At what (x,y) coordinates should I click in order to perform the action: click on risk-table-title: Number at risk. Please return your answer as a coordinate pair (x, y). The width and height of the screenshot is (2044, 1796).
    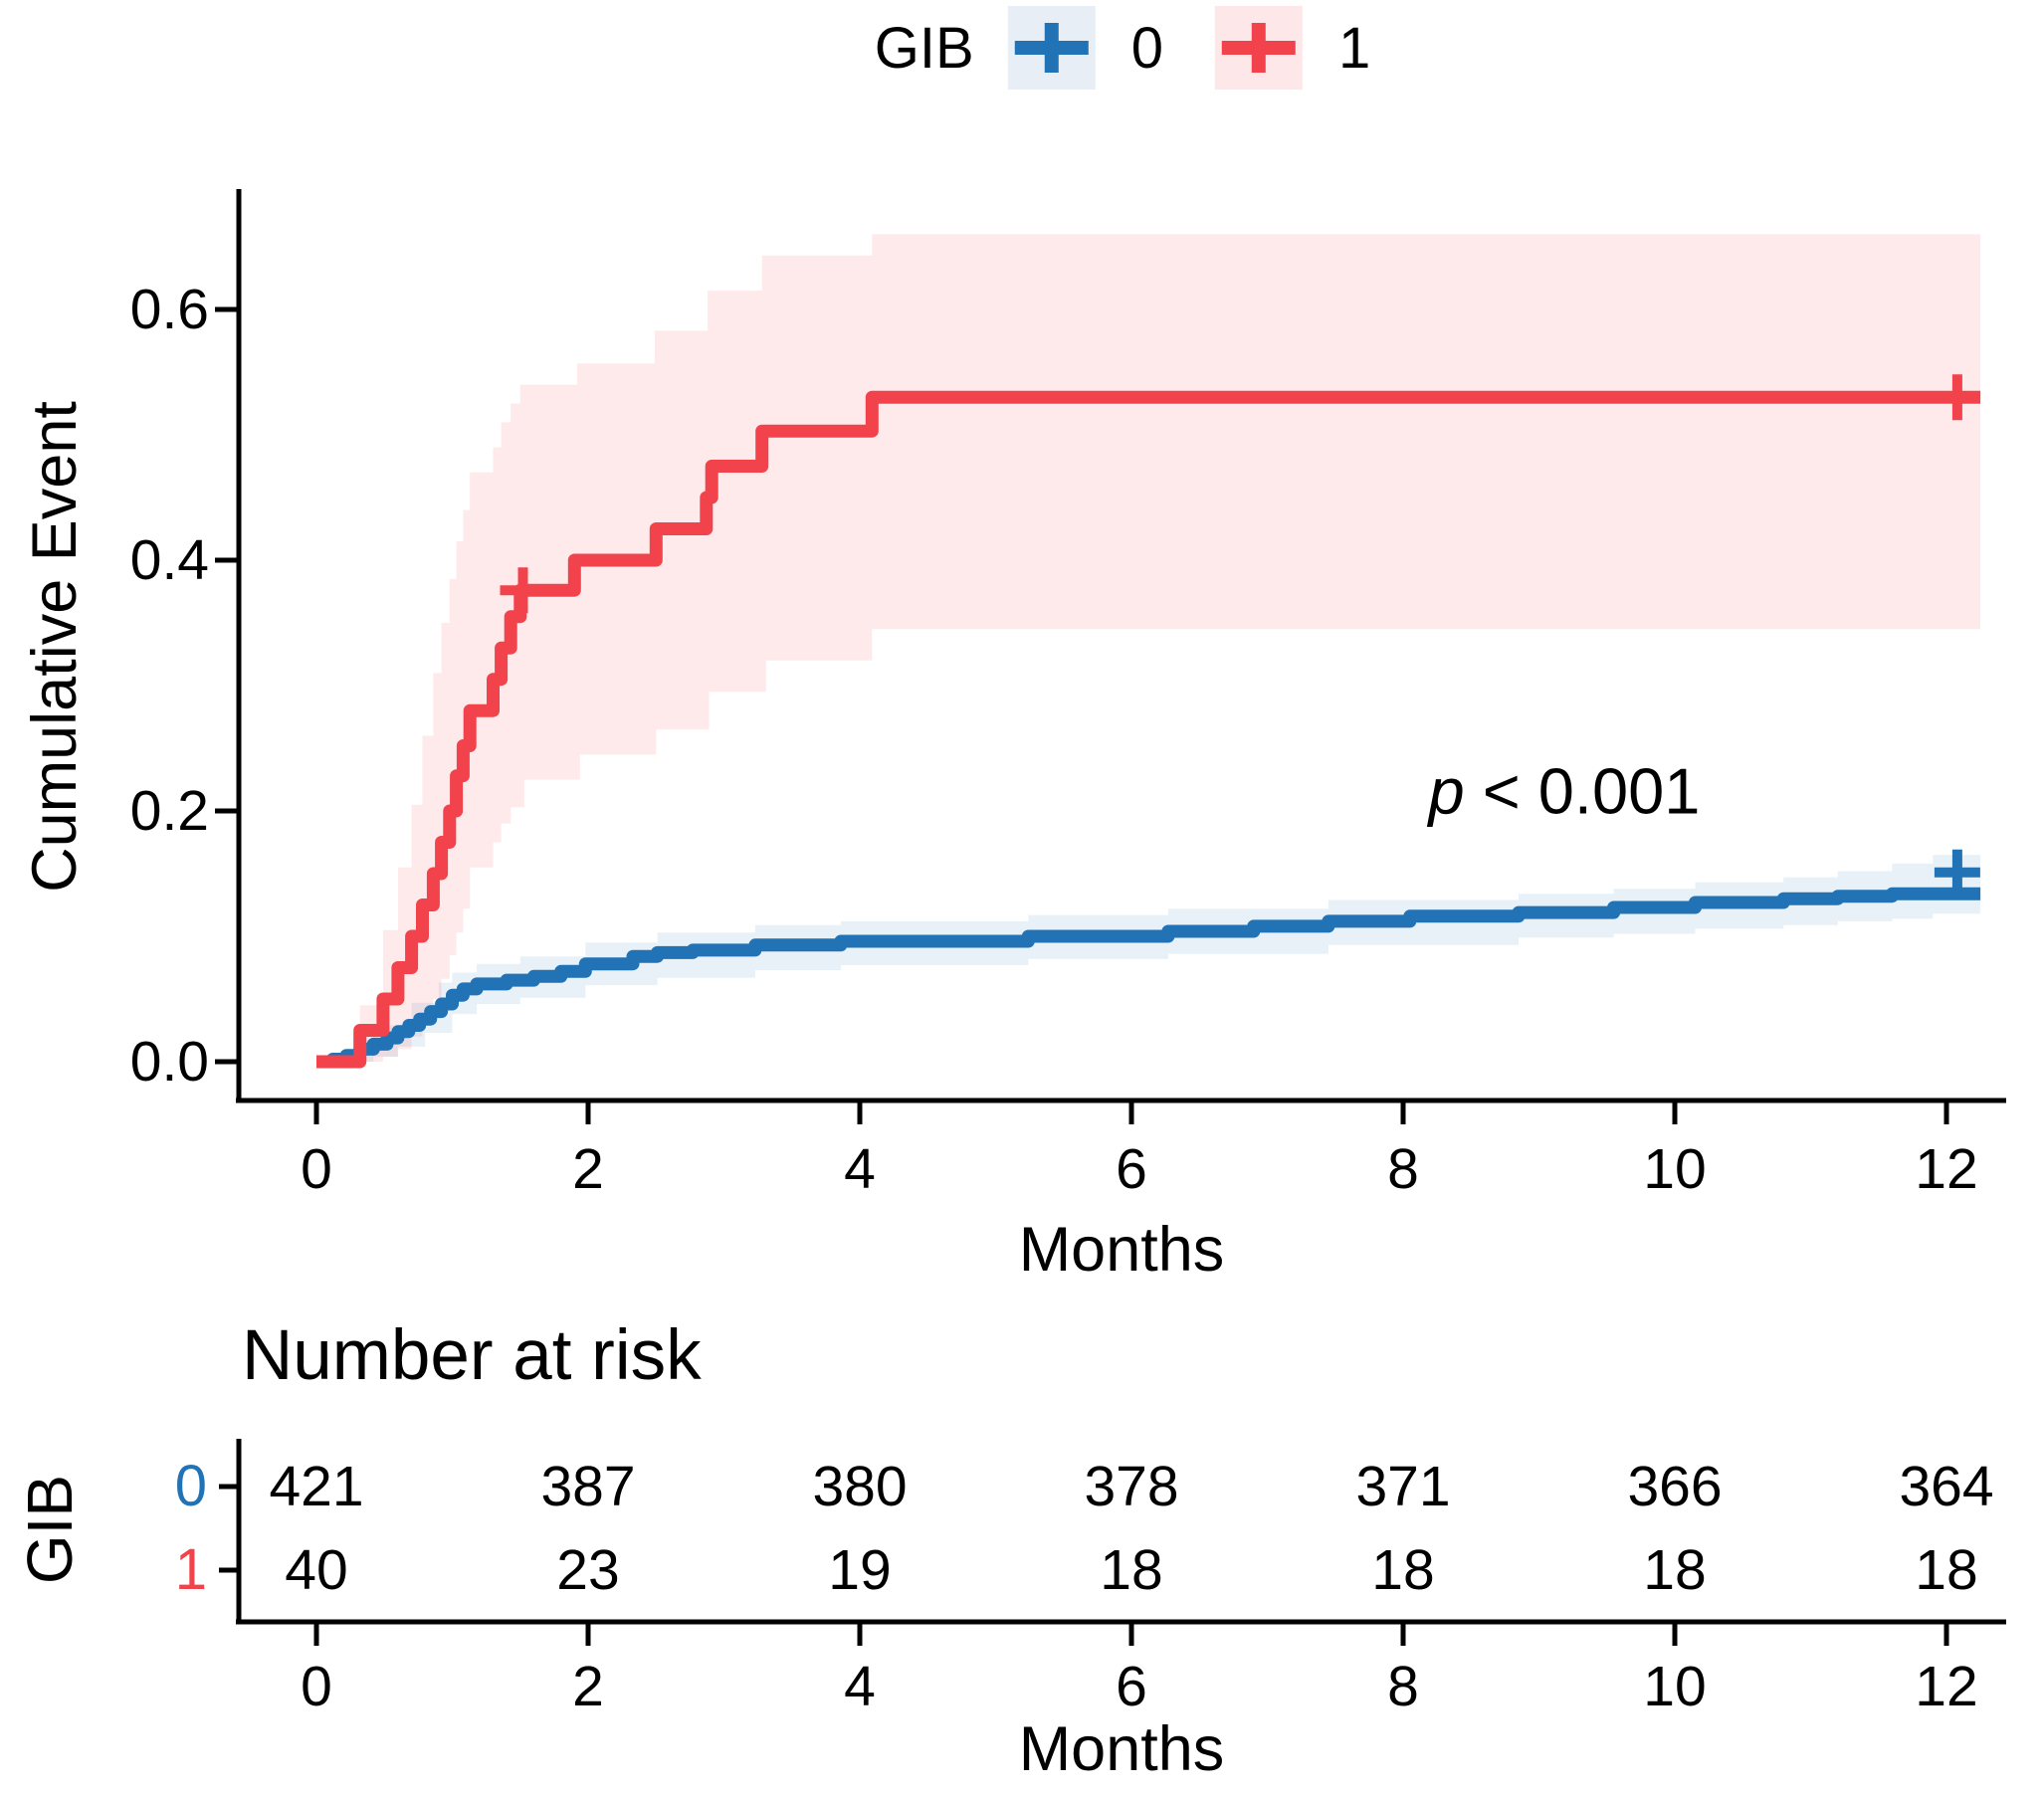
    Looking at the image, I should click on (472, 1355).